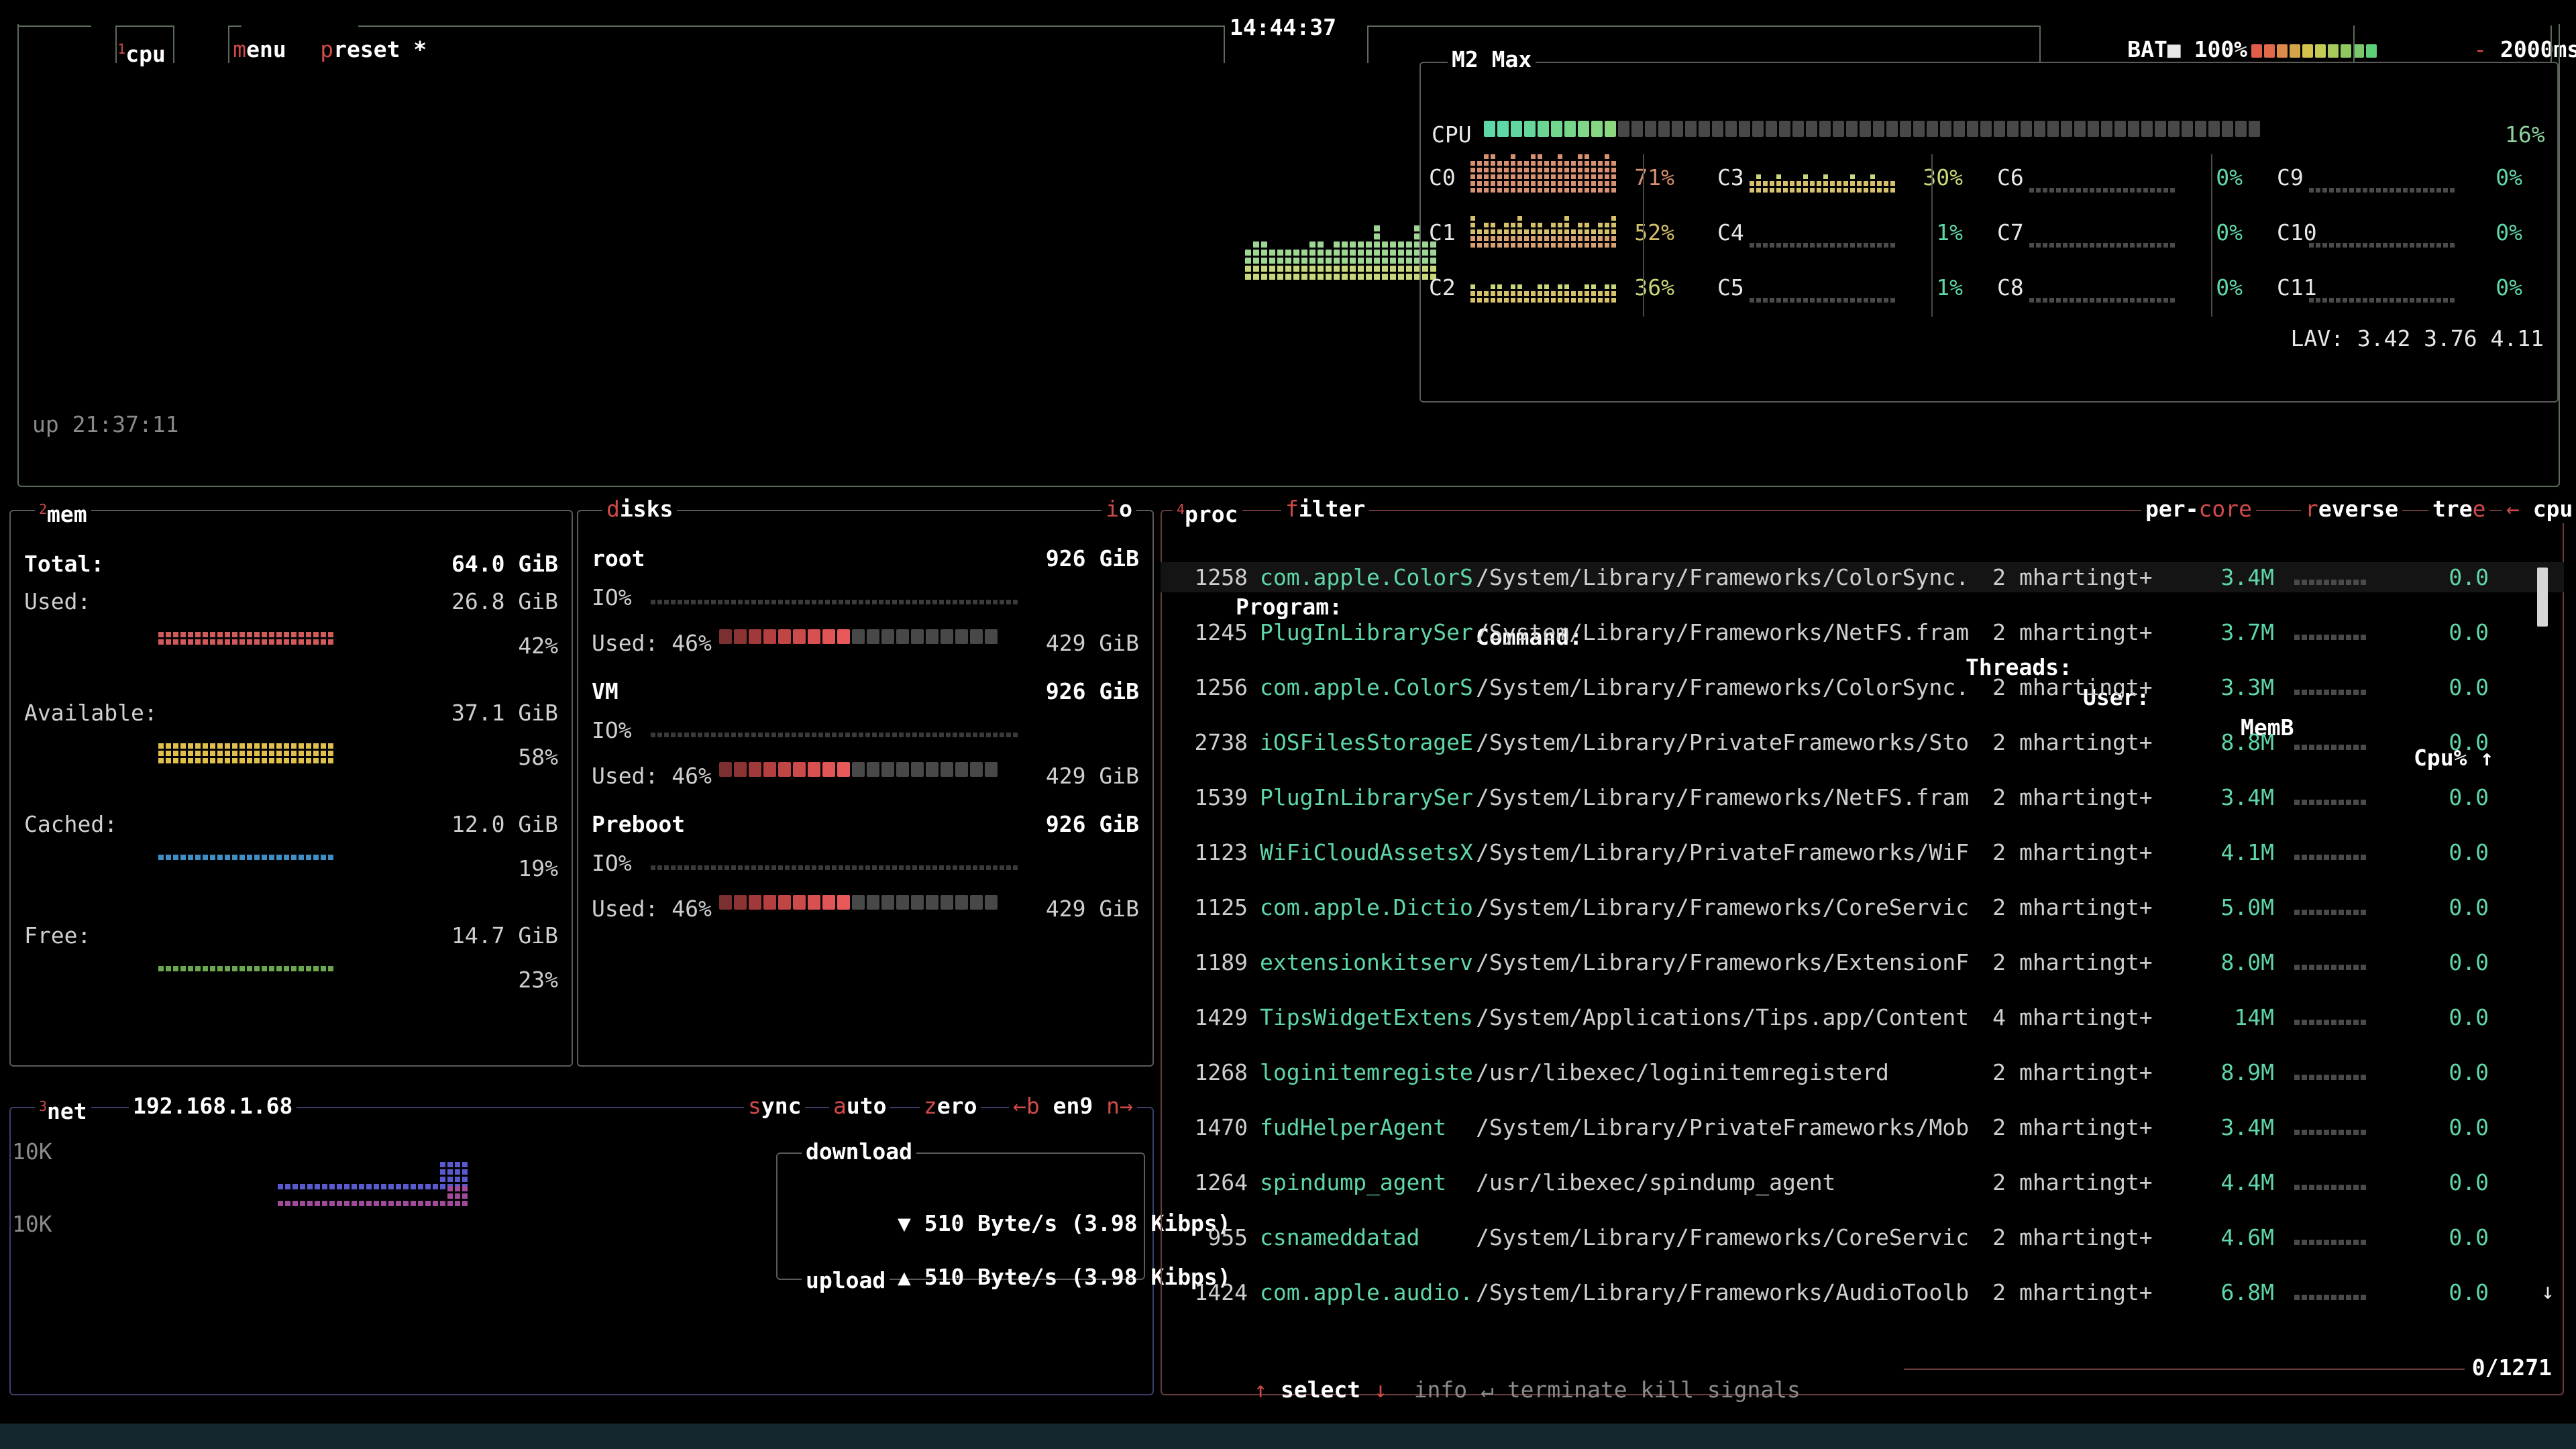 This screenshot has height=1449, width=2576. What do you see at coordinates (2548, 1291) in the screenshot?
I see `proc-scroll-down-icon: ↓` at bounding box center [2548, 1291].